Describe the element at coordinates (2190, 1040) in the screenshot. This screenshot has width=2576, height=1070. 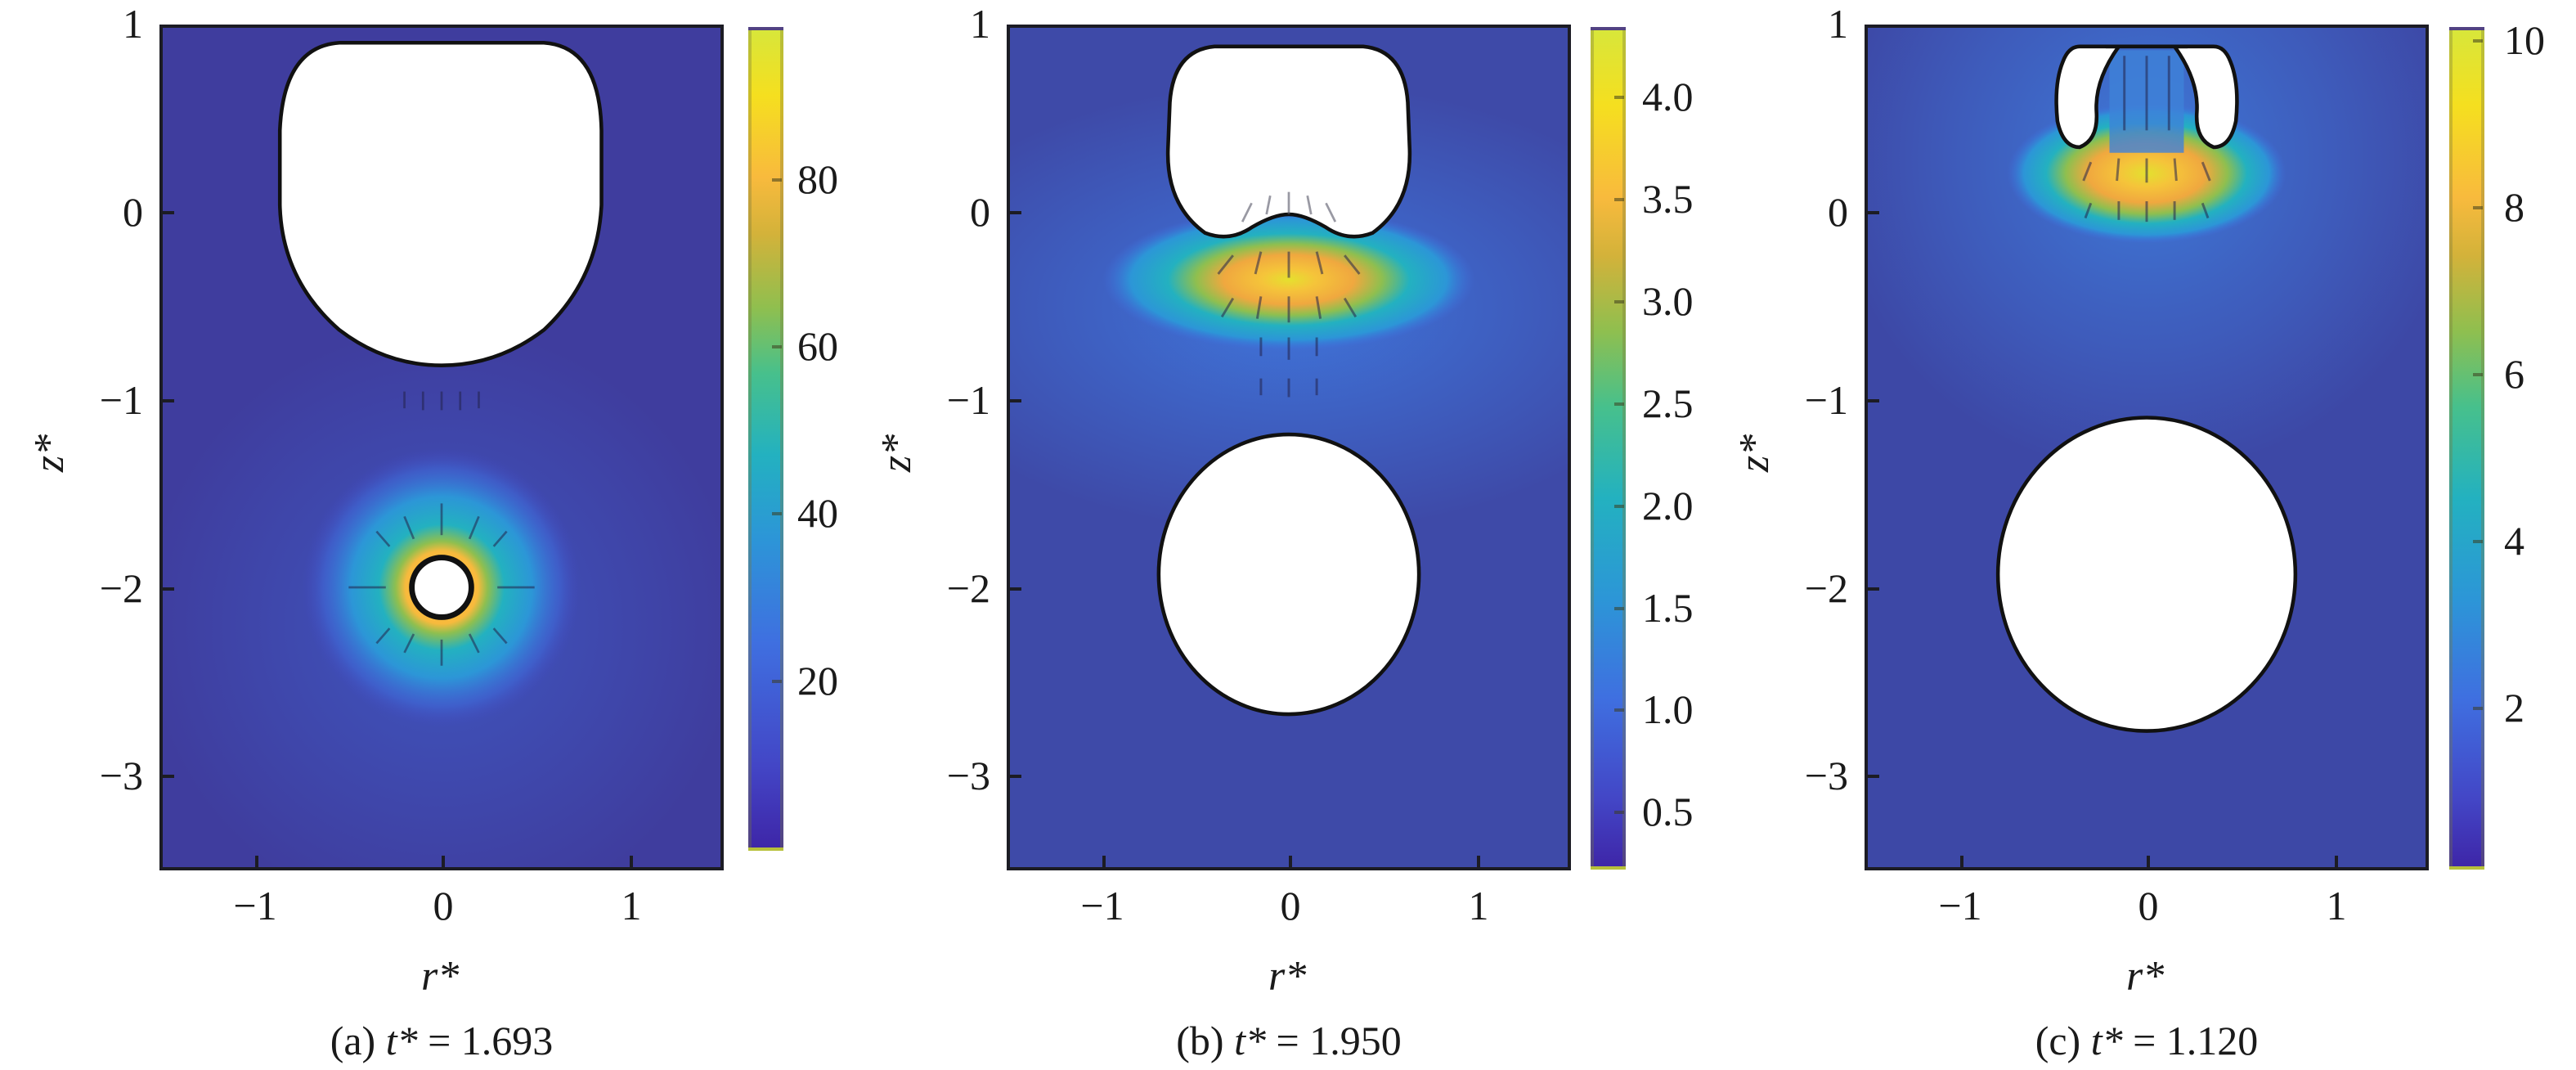
I see `caption-value: = 1.120` at that location.